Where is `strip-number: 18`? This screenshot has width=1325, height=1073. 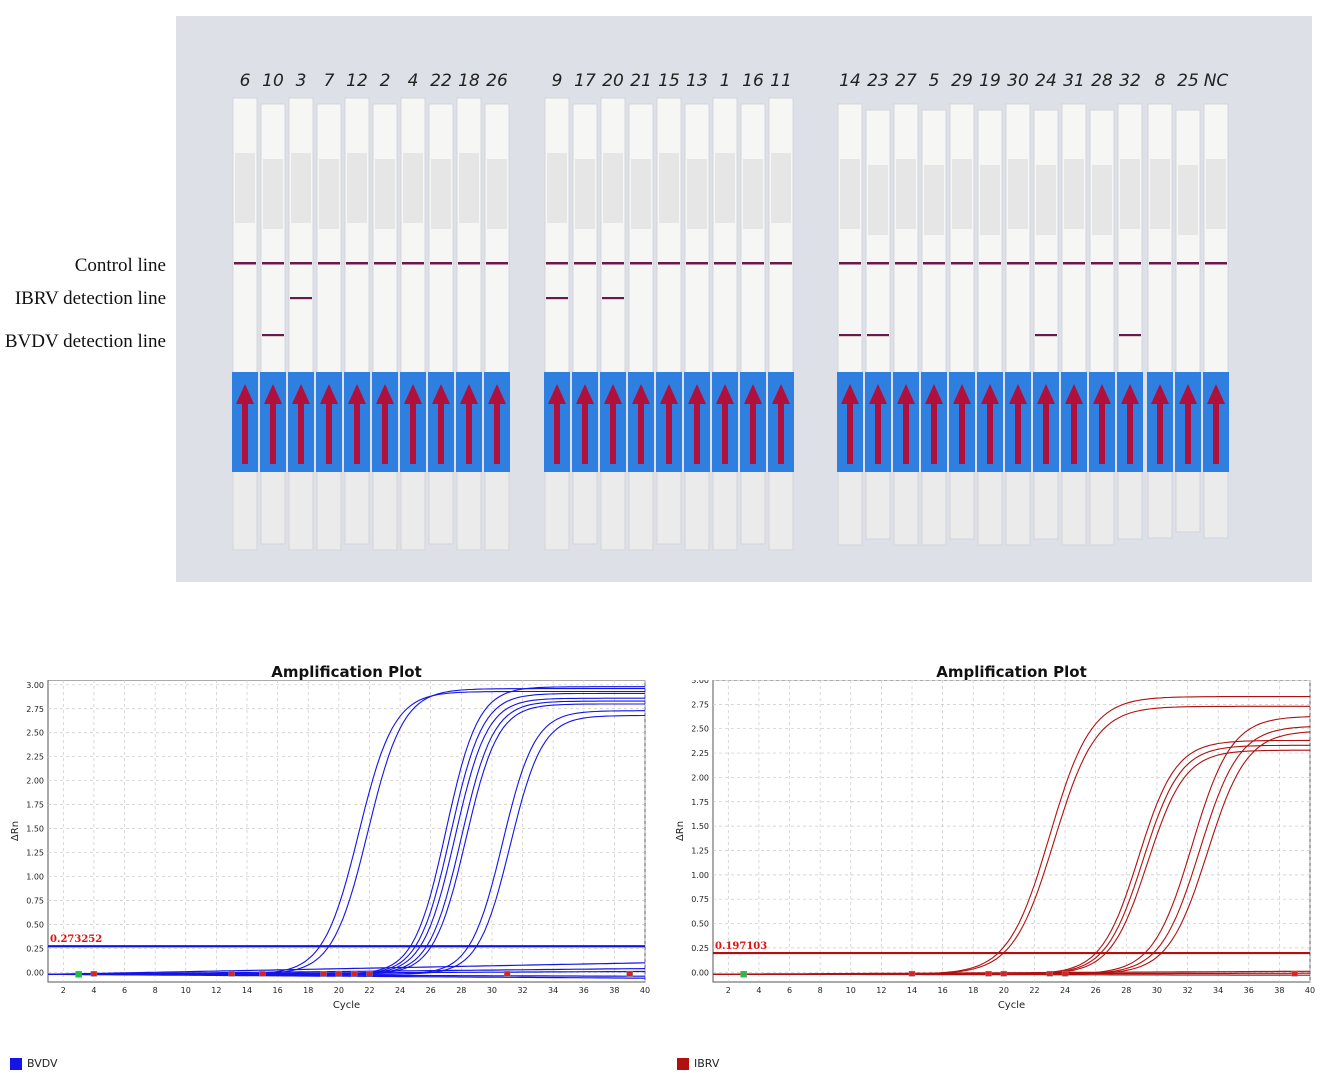 strip-number: 18 is located at coordinates (469, 81).